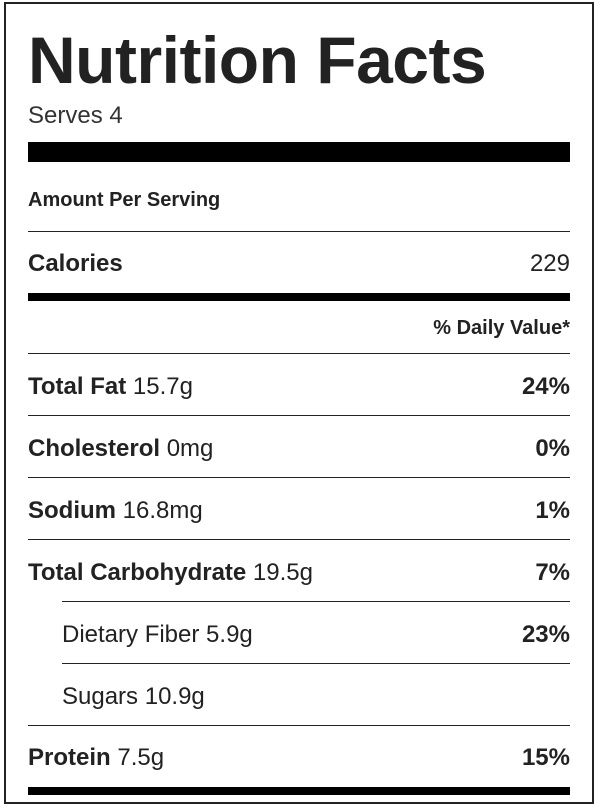 This screenshot has height=808, width=600. What do you see at coordinates (96, 757) in the screenshot?
I see `nutrient-label: Protein 7.5g` at bounding box center [96, 757].